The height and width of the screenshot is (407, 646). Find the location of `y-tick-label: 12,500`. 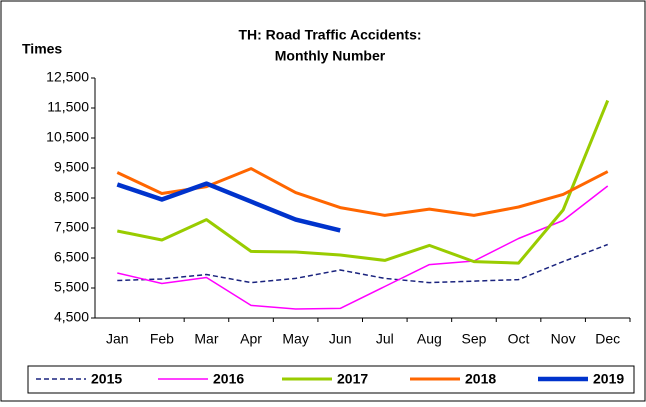

y-tick-label: 12,500 is located at coordinates (67, 77).